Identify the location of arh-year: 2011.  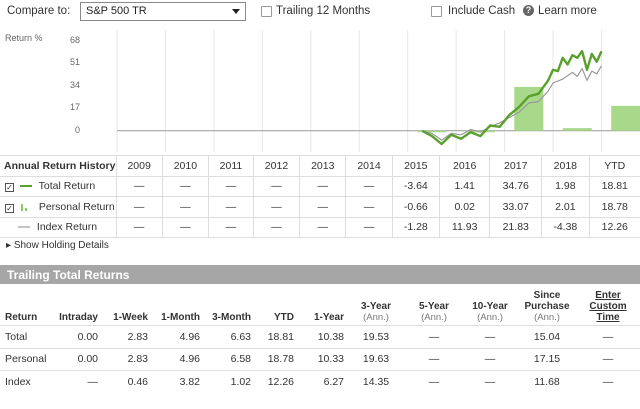
(231, 165).